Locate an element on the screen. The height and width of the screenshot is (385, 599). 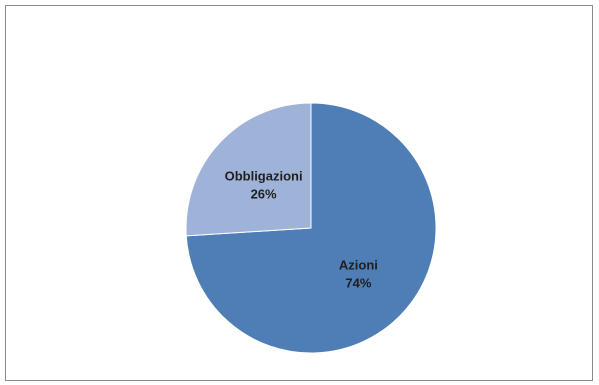
slice-label-azioni: Azioni is located at coordinates (358, 265).